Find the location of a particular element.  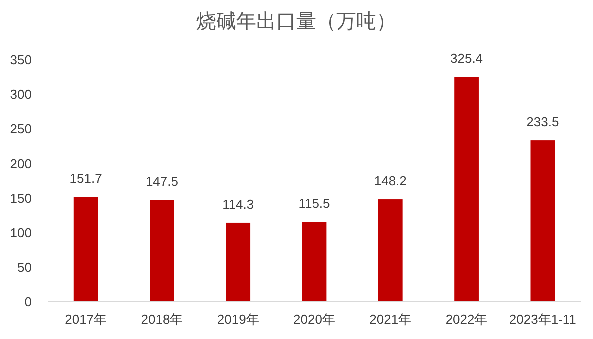

data-label: 147.5 is located at coordinates (162, 182).